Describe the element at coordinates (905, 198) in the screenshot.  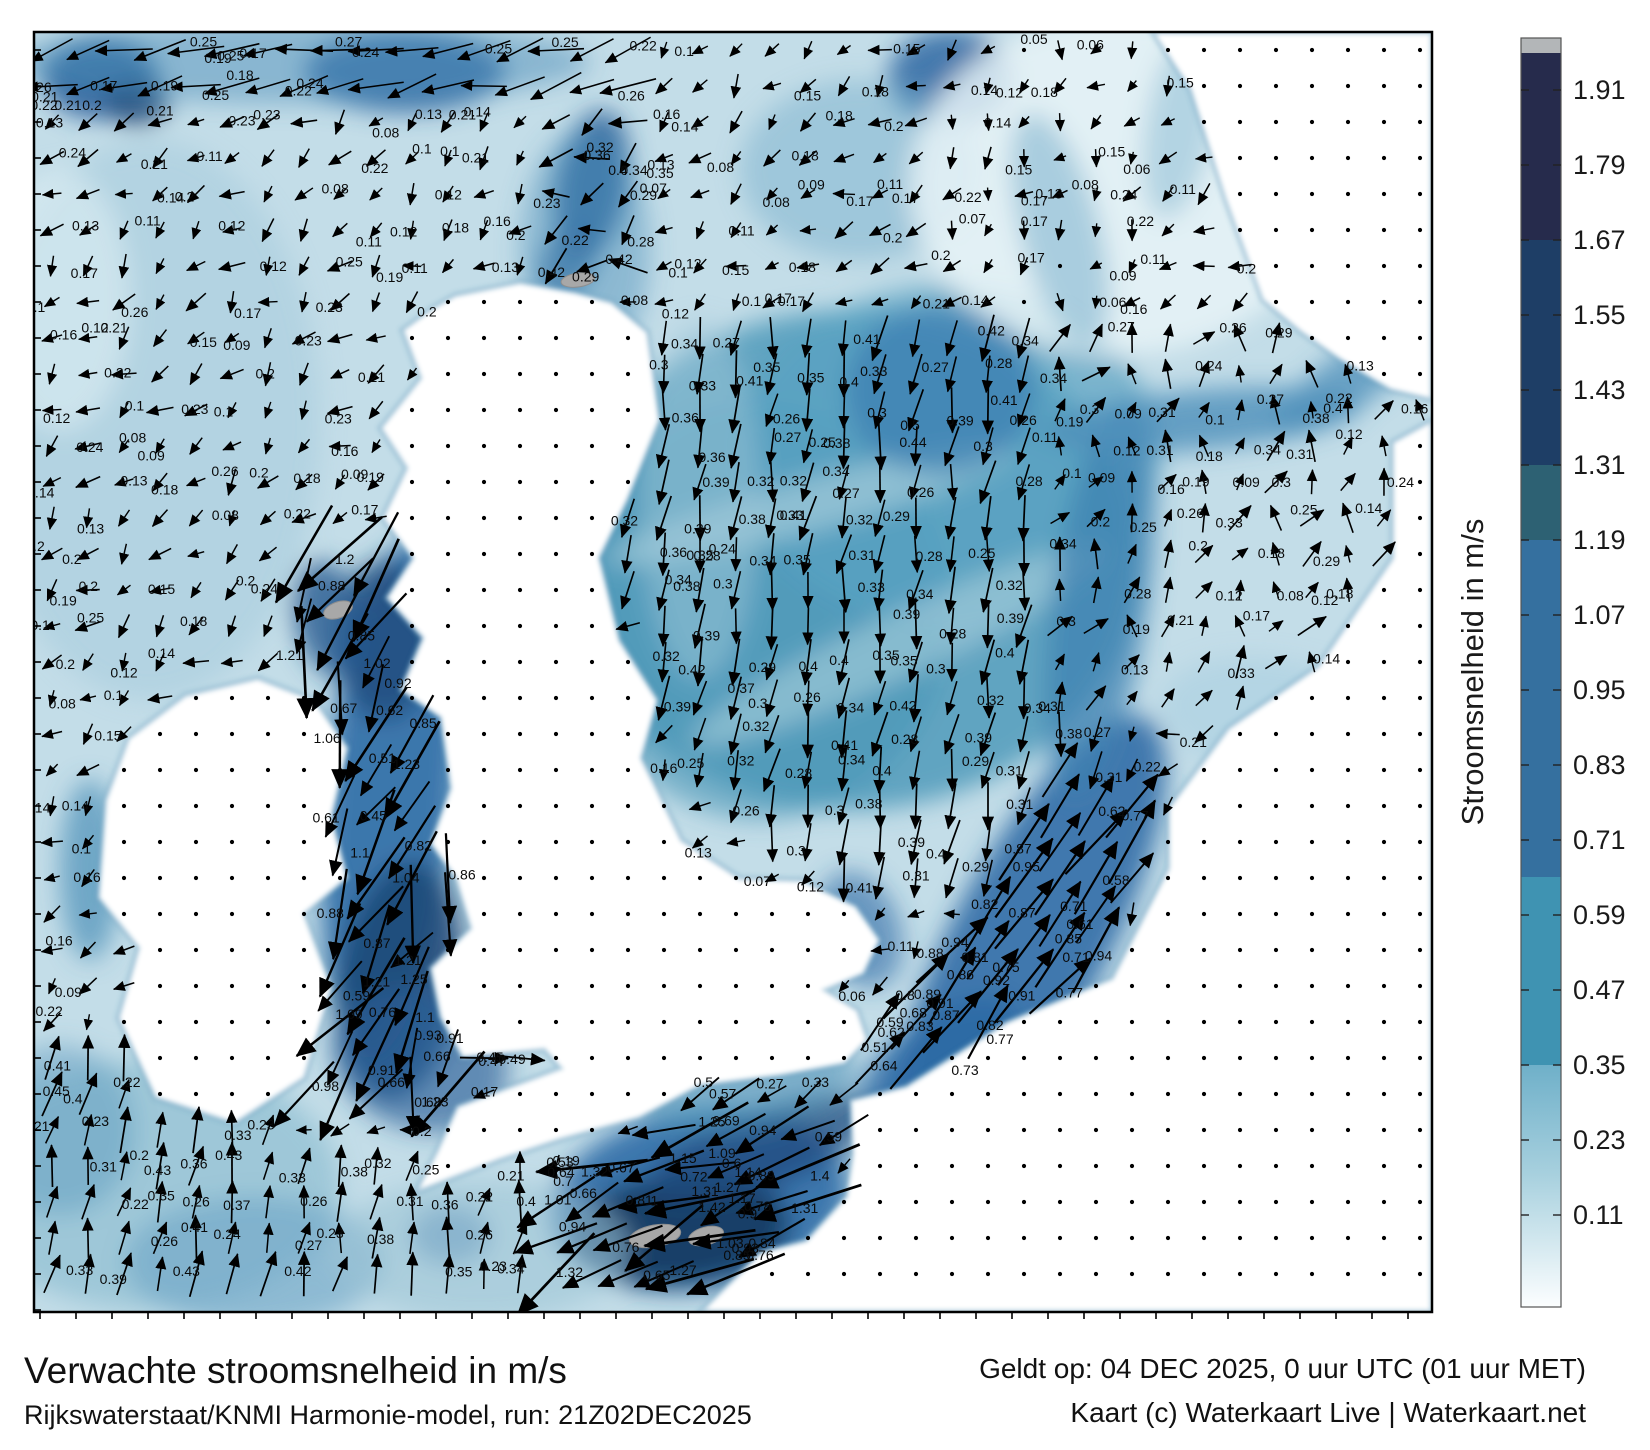
I see `value-label: 0.17` at that location.